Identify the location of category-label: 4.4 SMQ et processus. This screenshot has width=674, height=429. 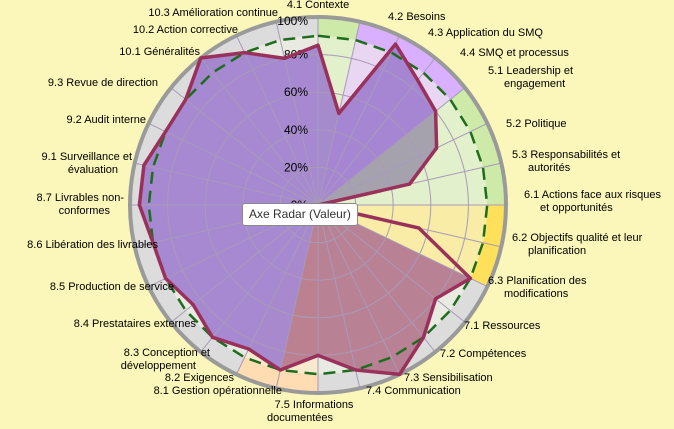
(514, 53).